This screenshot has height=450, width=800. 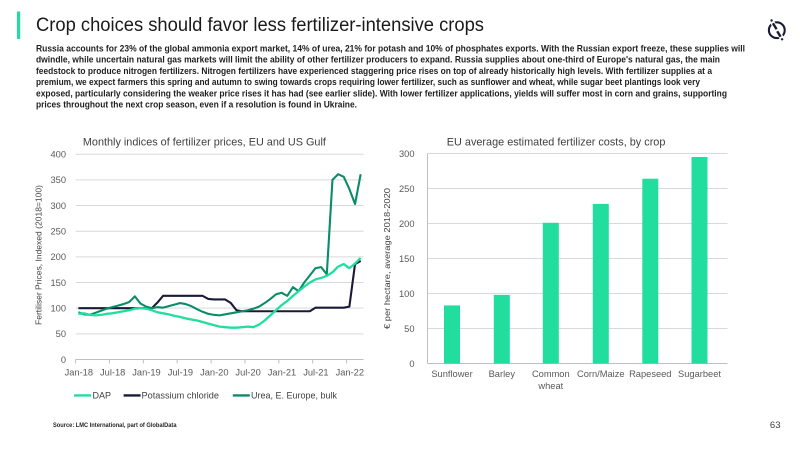 I want to click on svg-text:€ per hectare, average 2018-20: € per hectare, average 2018-2020, so click(x=387, y=258).